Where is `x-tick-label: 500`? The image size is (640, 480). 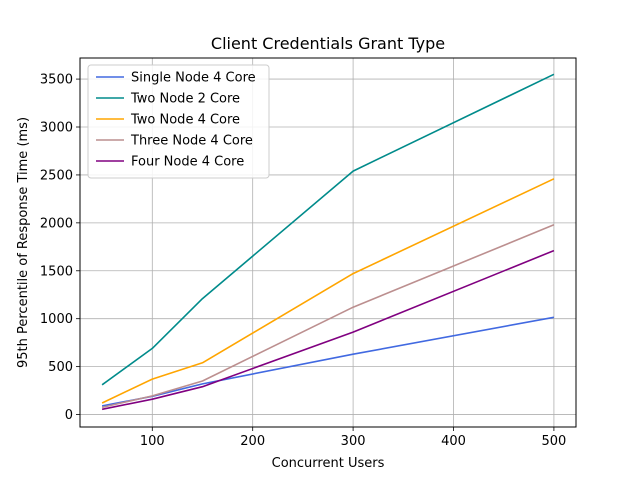
x-tick-label: 500 is located at coordinates (553, 441).